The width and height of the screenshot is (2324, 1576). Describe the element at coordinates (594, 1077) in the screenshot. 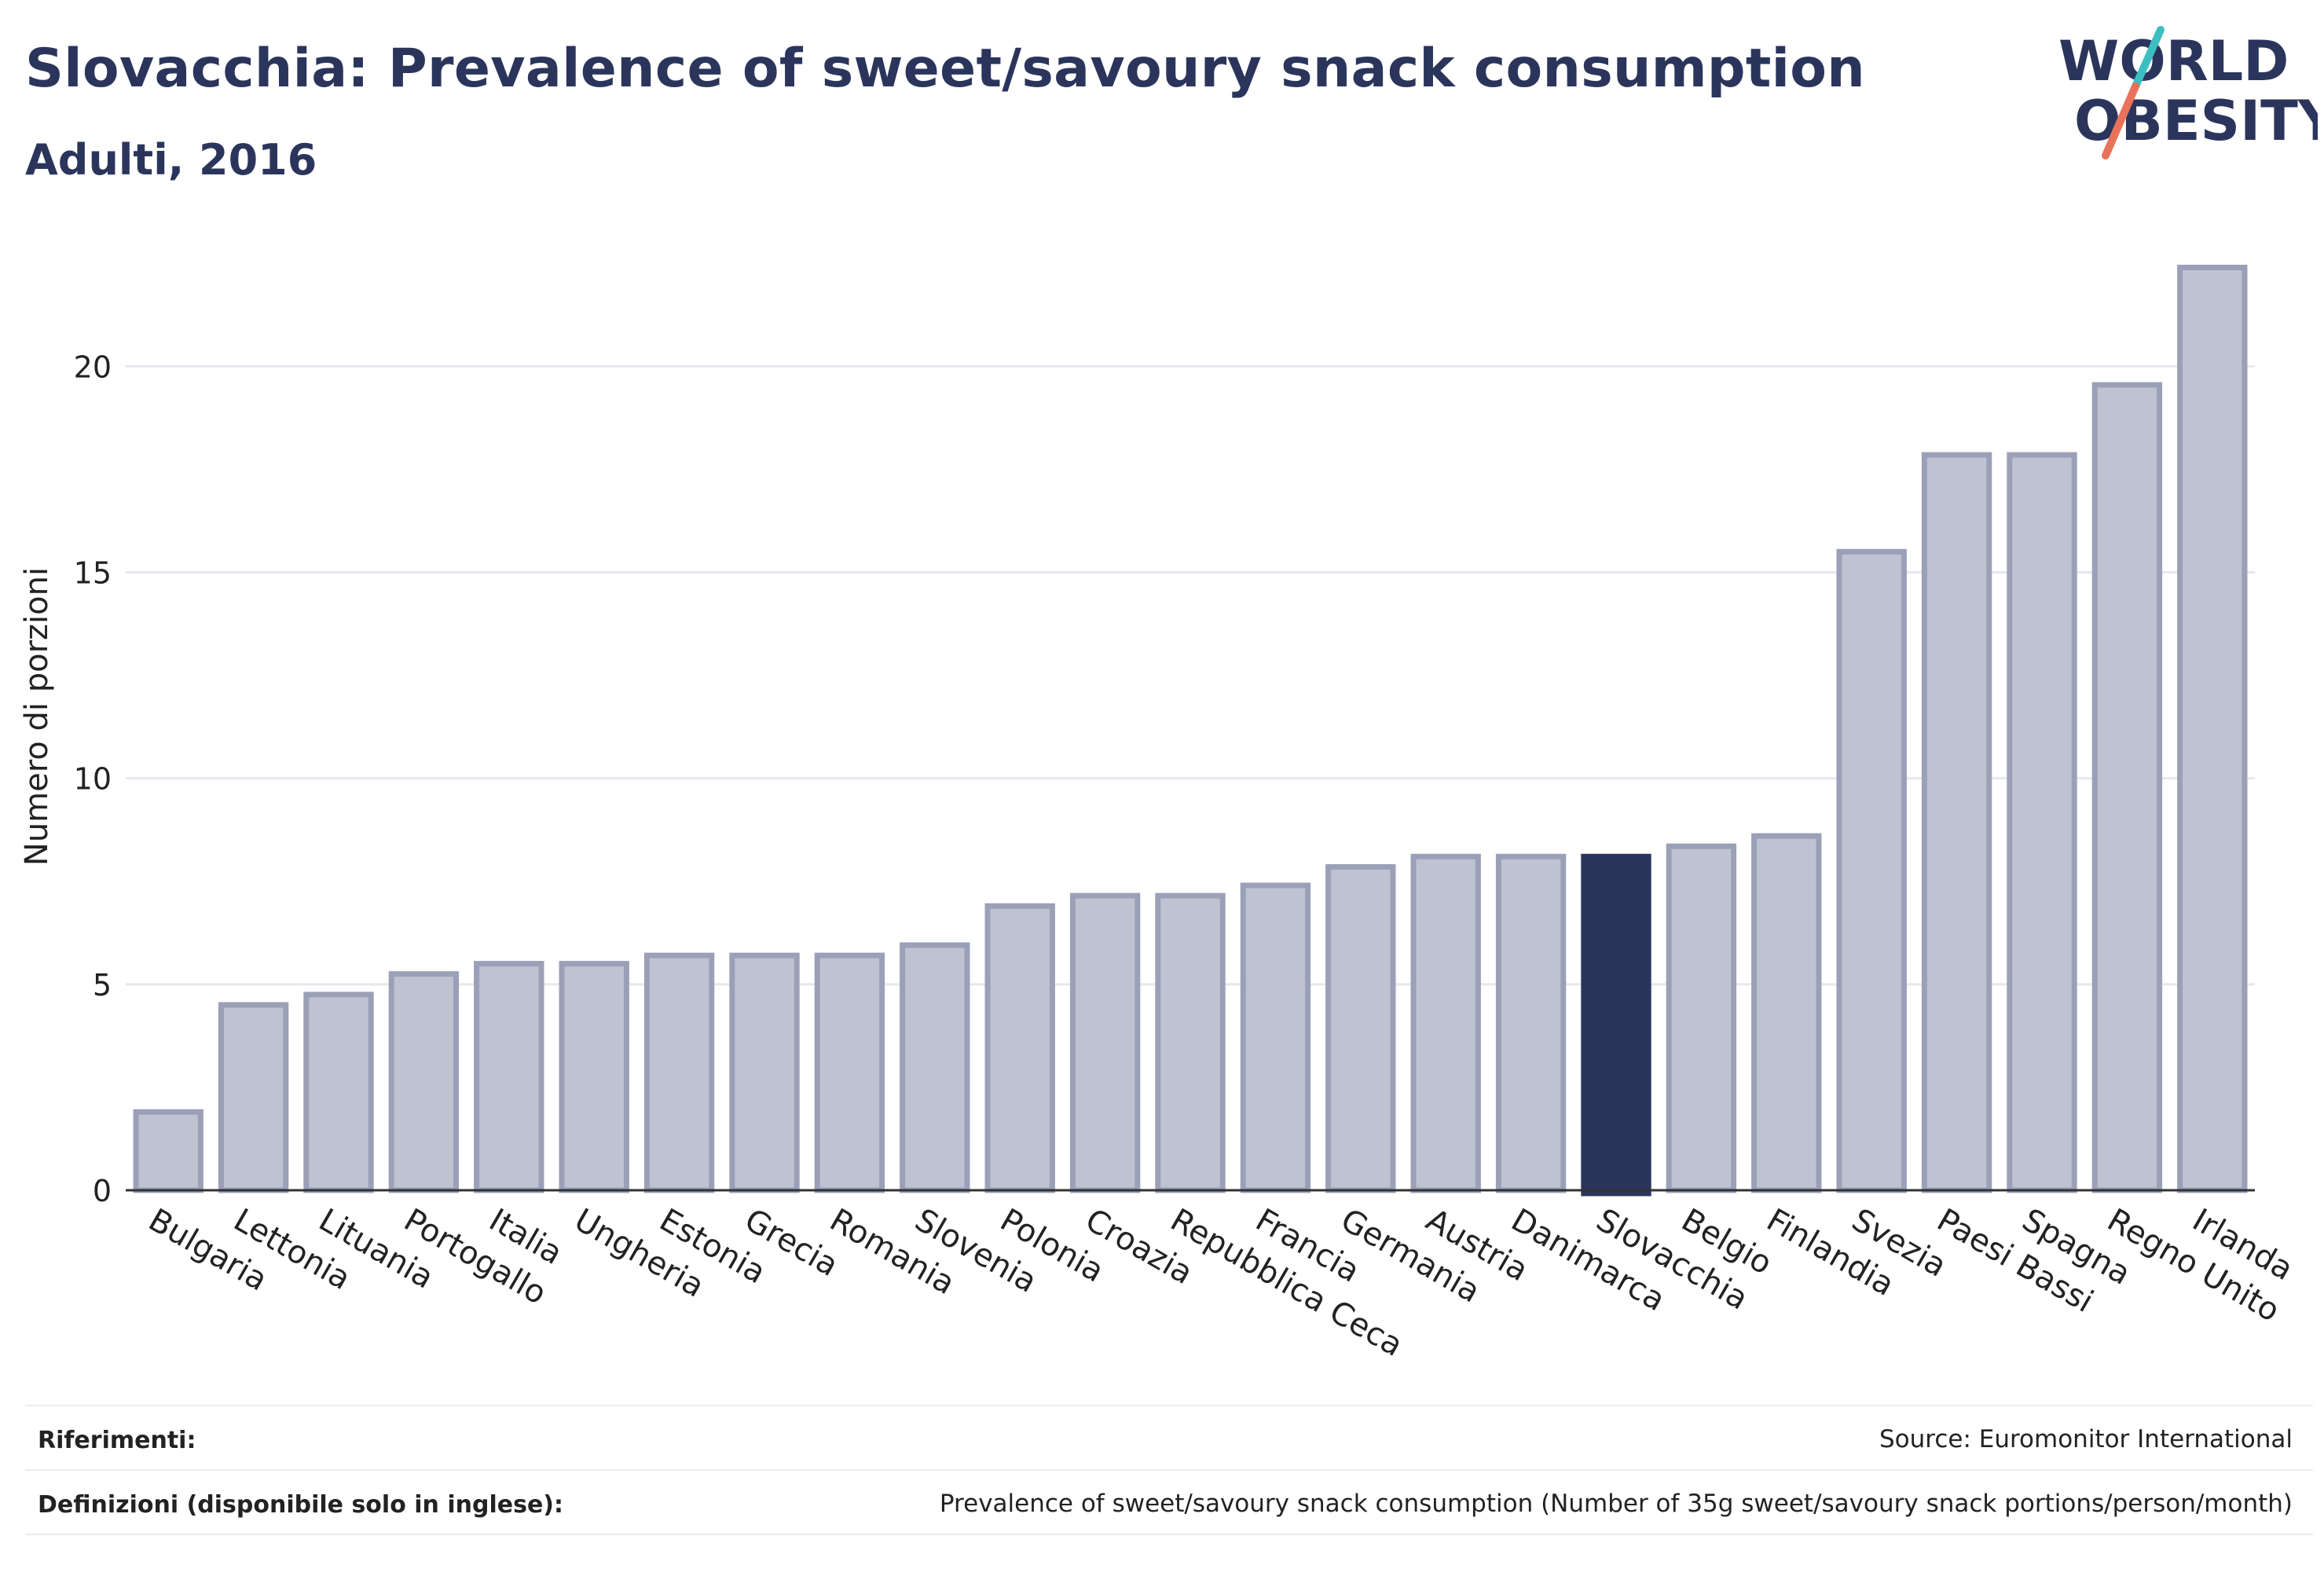

I see `bar-ungheria` at that location.